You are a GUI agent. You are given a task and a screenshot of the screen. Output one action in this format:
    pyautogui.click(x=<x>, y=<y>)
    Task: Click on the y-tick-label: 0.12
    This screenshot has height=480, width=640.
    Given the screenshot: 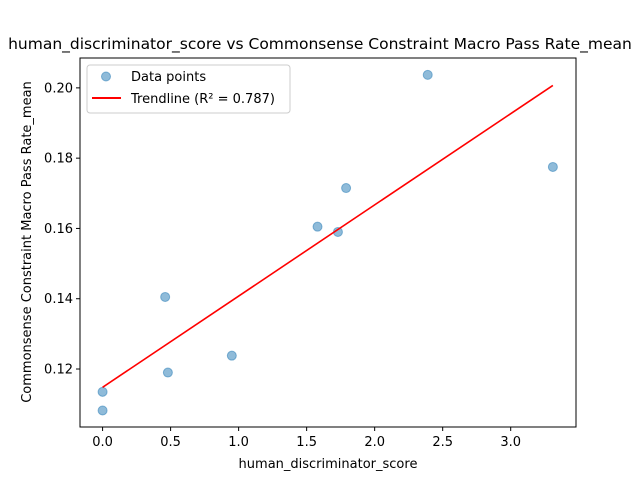 What is the action you would take?
    pyautogui.click(x=58, y=370)
    